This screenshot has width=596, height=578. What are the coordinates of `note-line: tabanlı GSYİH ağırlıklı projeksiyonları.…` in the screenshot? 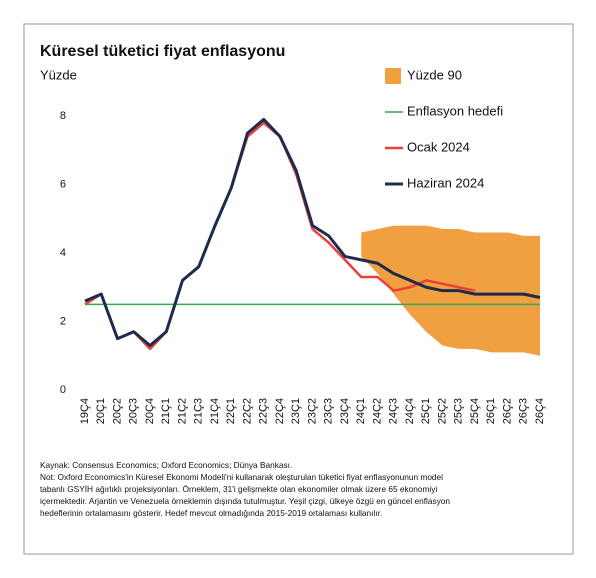 It's located at (238, 489).